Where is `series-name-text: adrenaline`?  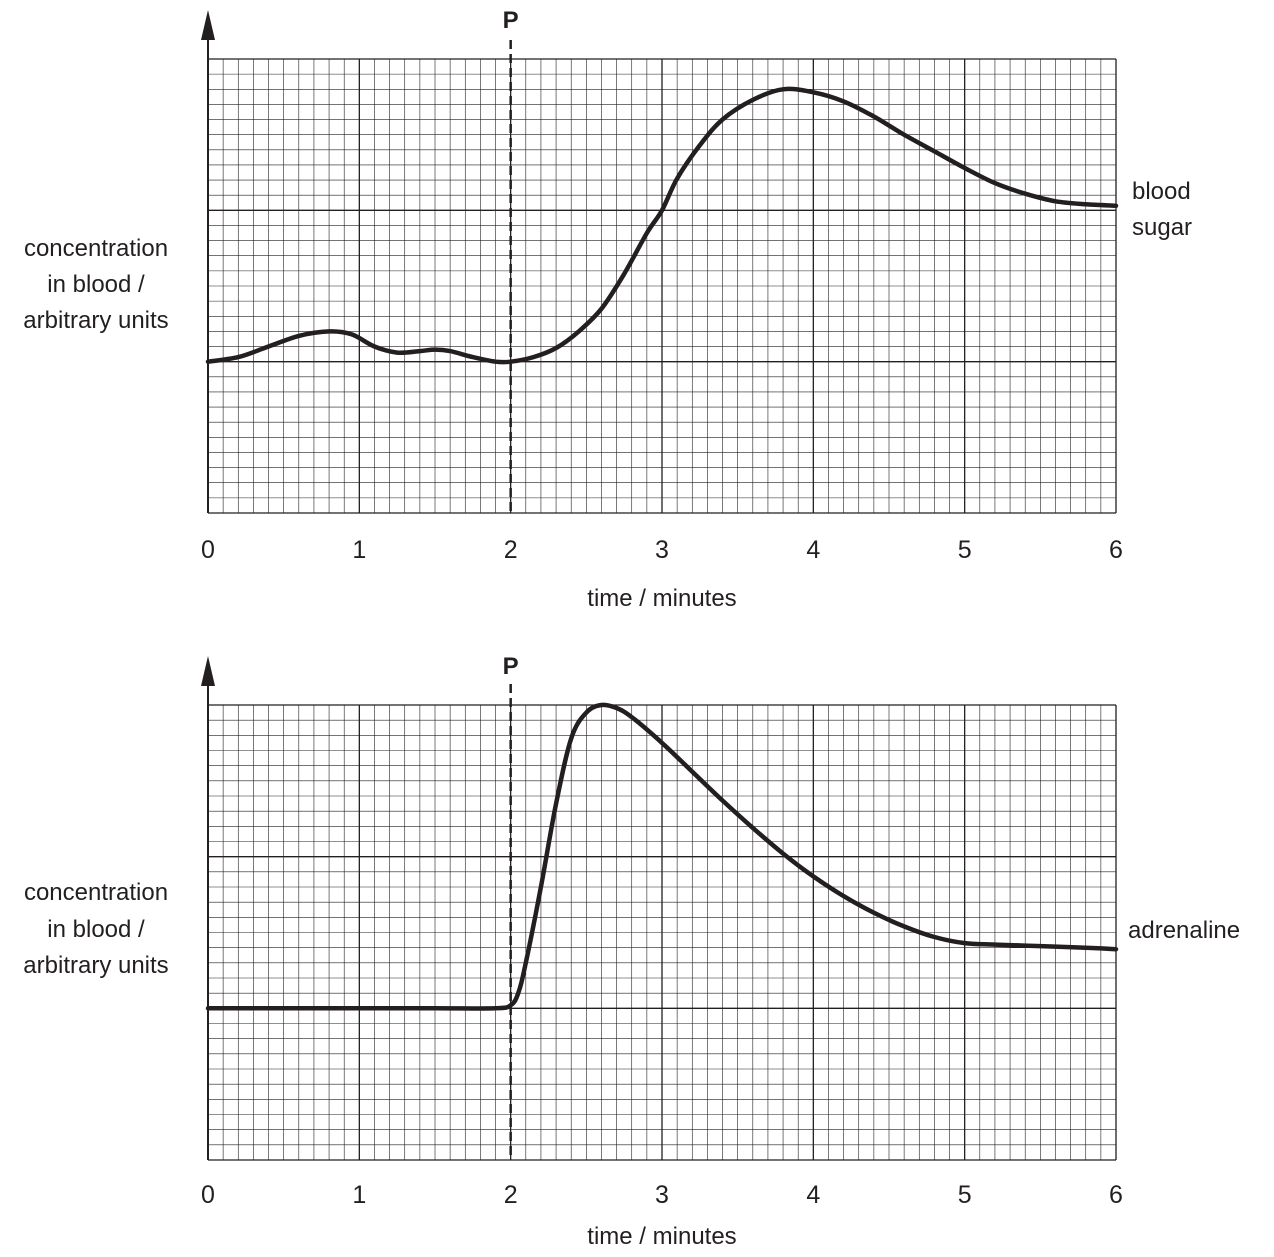 series-name-text: adrenaline is located at coordinates (1184, 930).